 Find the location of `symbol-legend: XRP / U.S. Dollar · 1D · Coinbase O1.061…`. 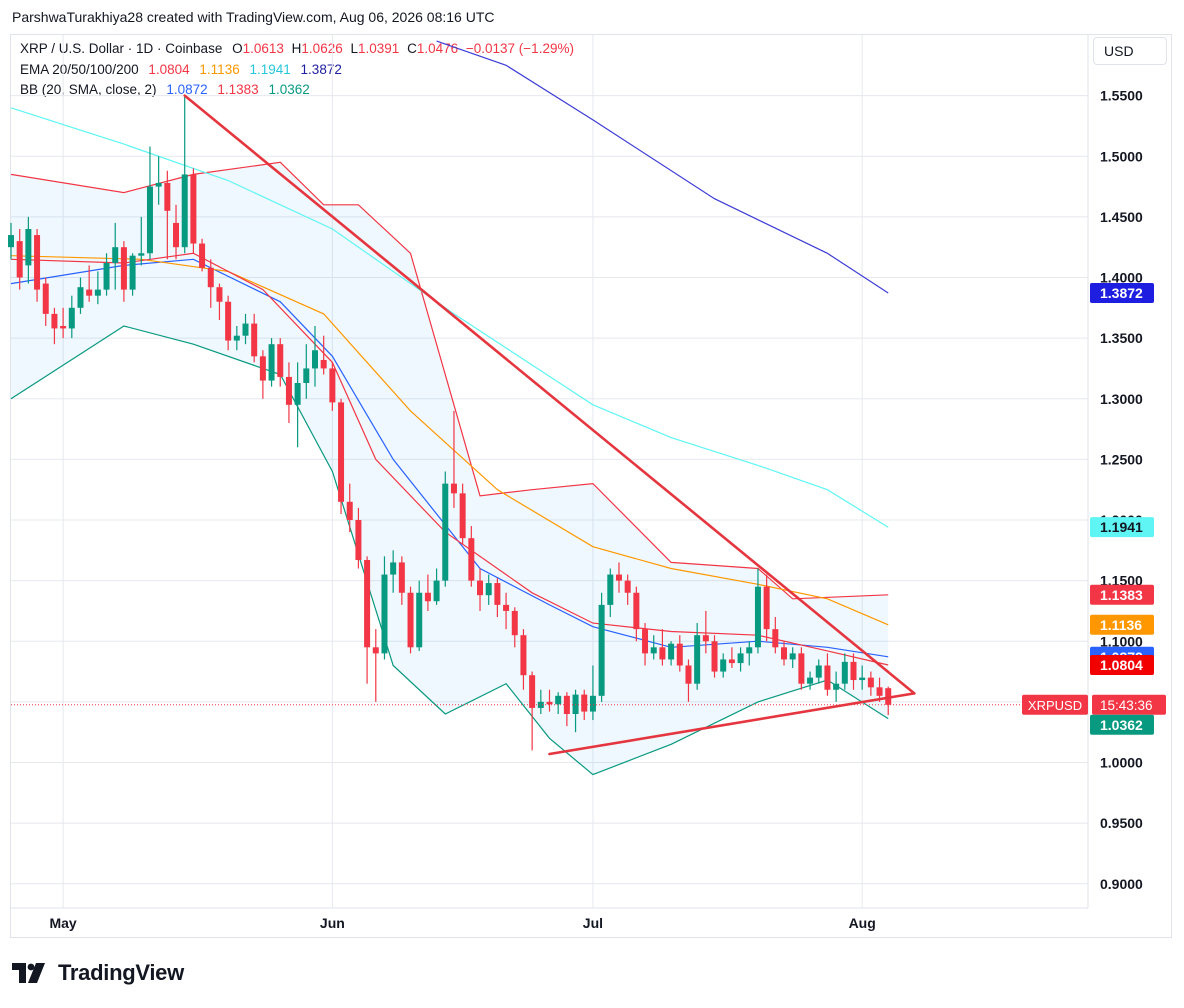

symbol-legend: XRP / U.S. Dollar · 1D · Coinbase O1.061… is located at coordinates (300, 48).